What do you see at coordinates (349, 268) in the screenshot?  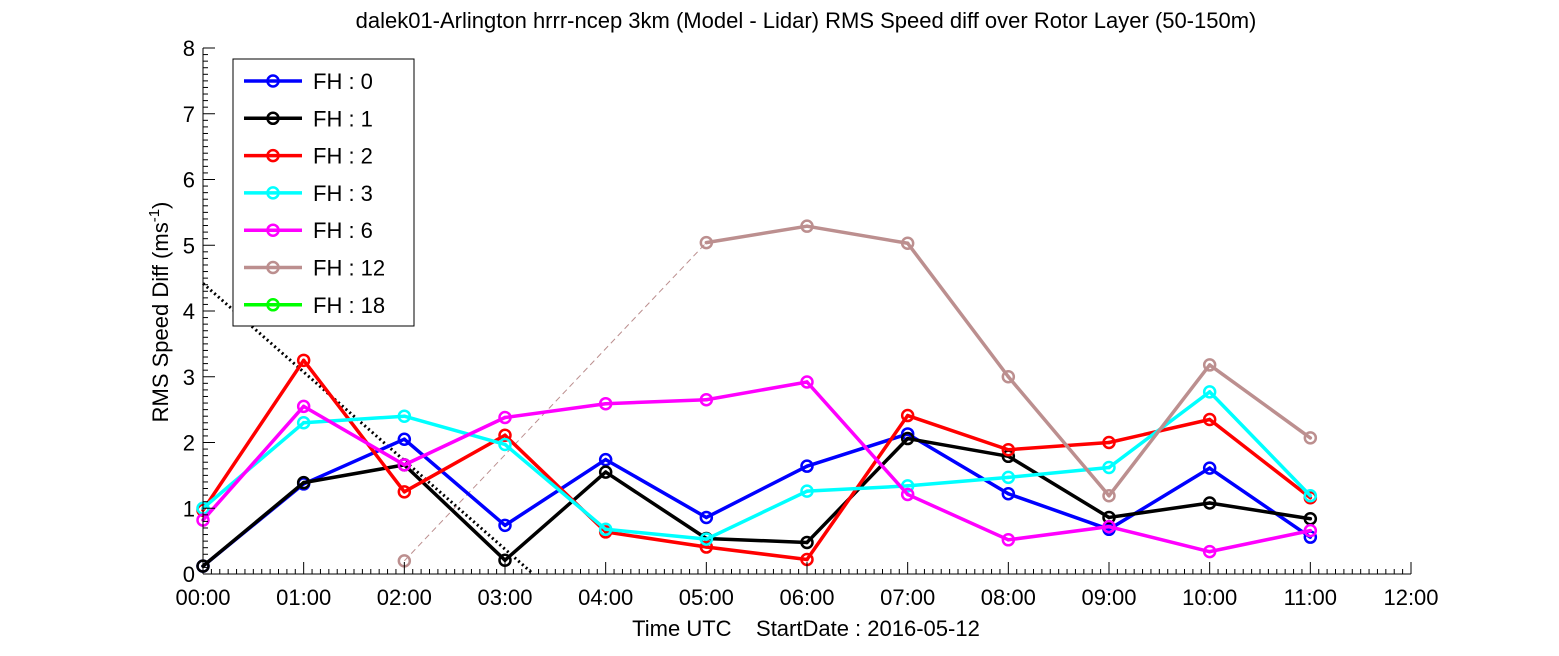 I see `legend-label: FH : 12` at bounding box center [349, 268].